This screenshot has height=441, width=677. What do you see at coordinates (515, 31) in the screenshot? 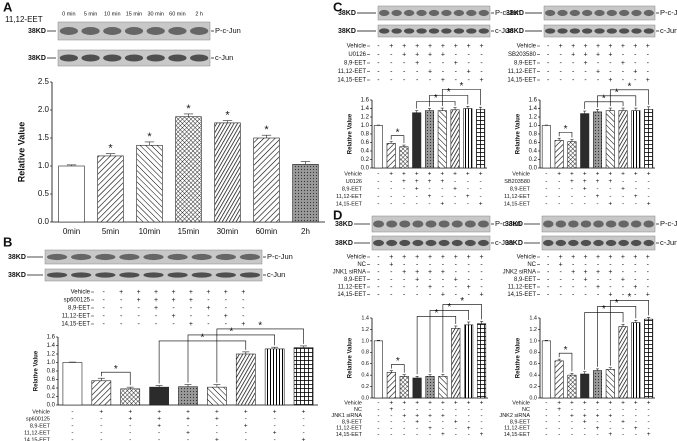
I see `marker-label: 38KD` at bounding box center [515, 31].